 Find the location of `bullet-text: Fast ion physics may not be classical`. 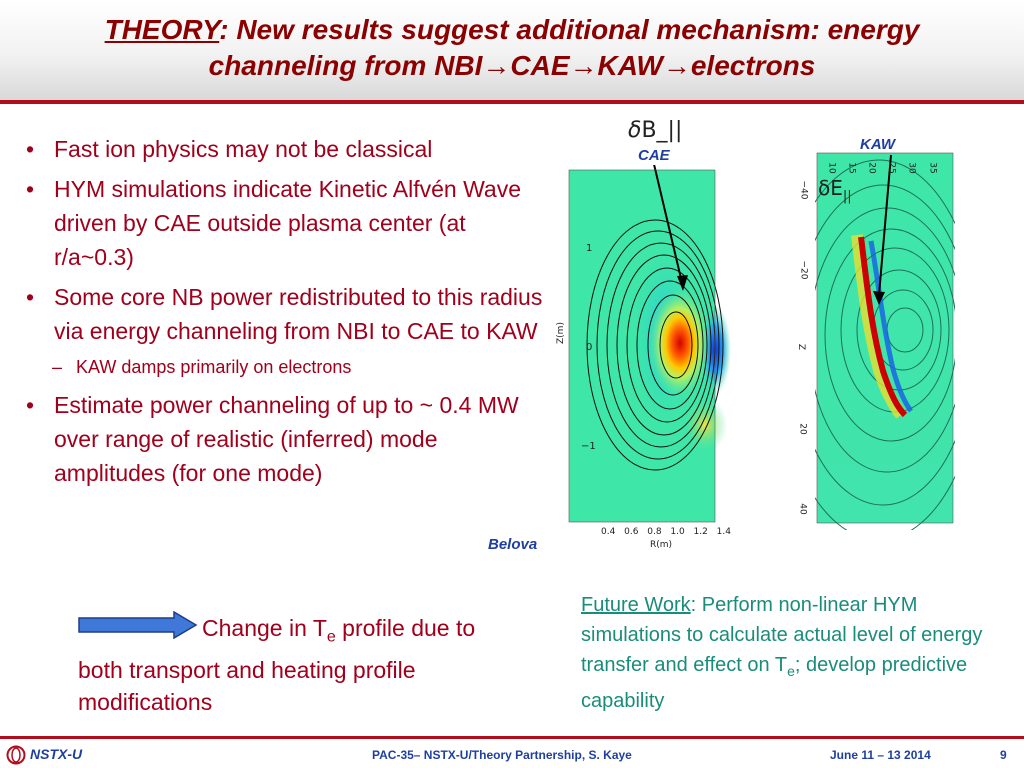

bullet-text: Fast ion physics may not be classical is located at coordinates (243, 149).